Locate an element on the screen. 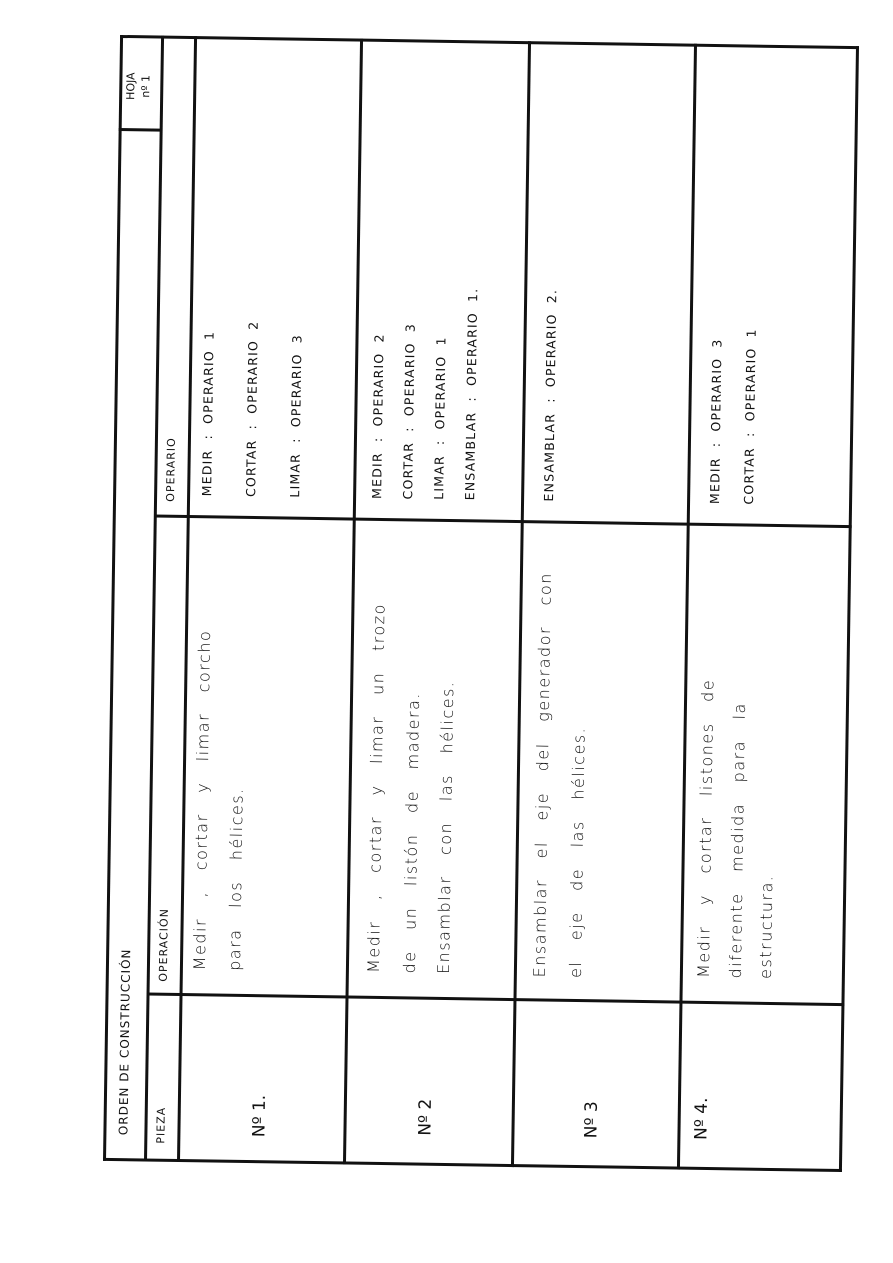 The height and width of the screenshot is (1263, 893). operator-line: MEDIR : OPERARIO 2 is located at coordinates (377, 415).